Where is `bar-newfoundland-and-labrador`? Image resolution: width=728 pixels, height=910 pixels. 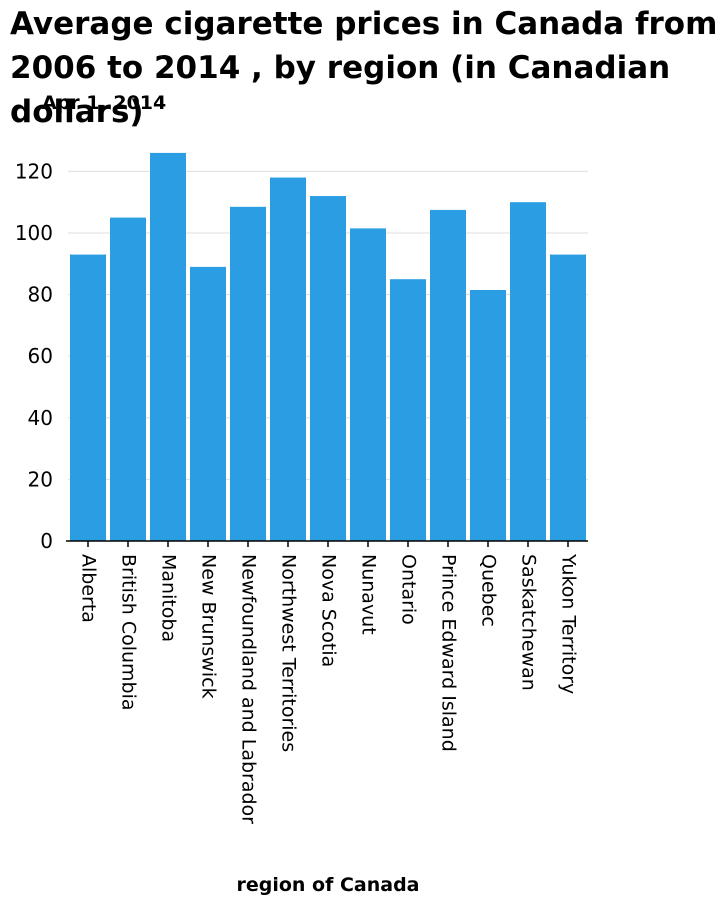 bar-newfoundland-and-labrador is located at coordinates (248, 373).